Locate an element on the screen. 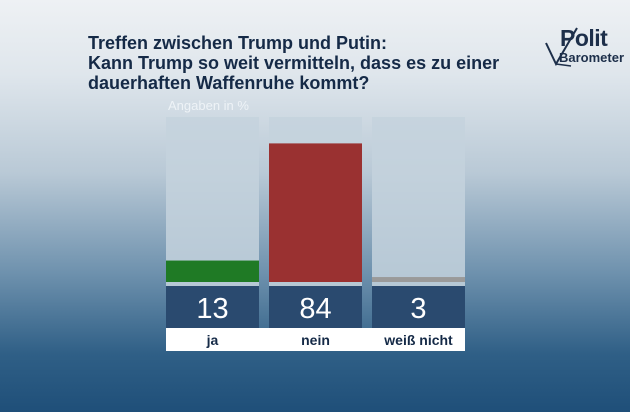 The image size is (630, 412). data-label-3: 3 is located at coordinates (418, 309).